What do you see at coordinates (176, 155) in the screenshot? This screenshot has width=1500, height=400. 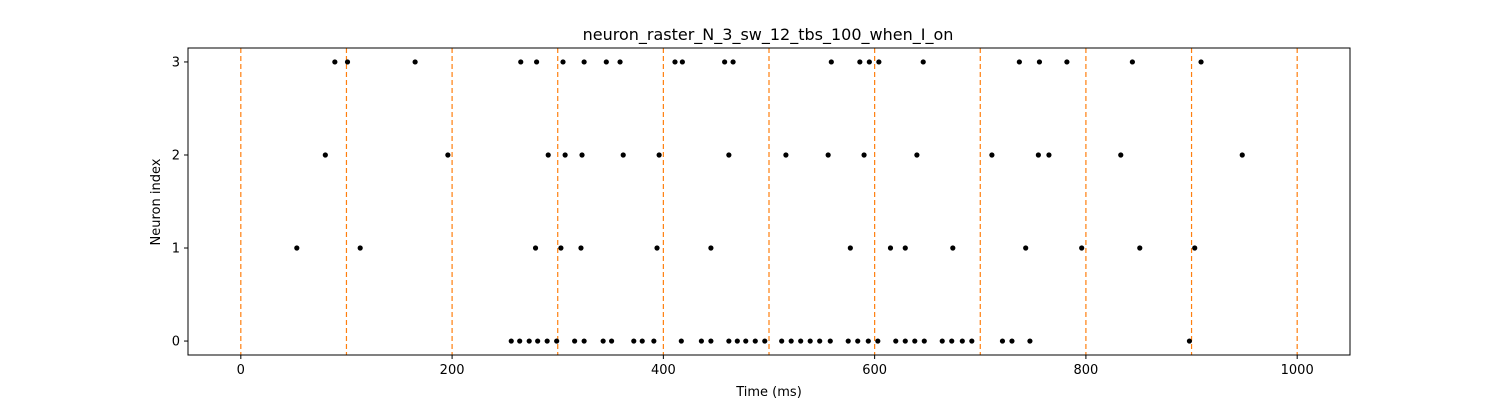 I see `y-tick-label: 2` at bounding box center [176, 155].